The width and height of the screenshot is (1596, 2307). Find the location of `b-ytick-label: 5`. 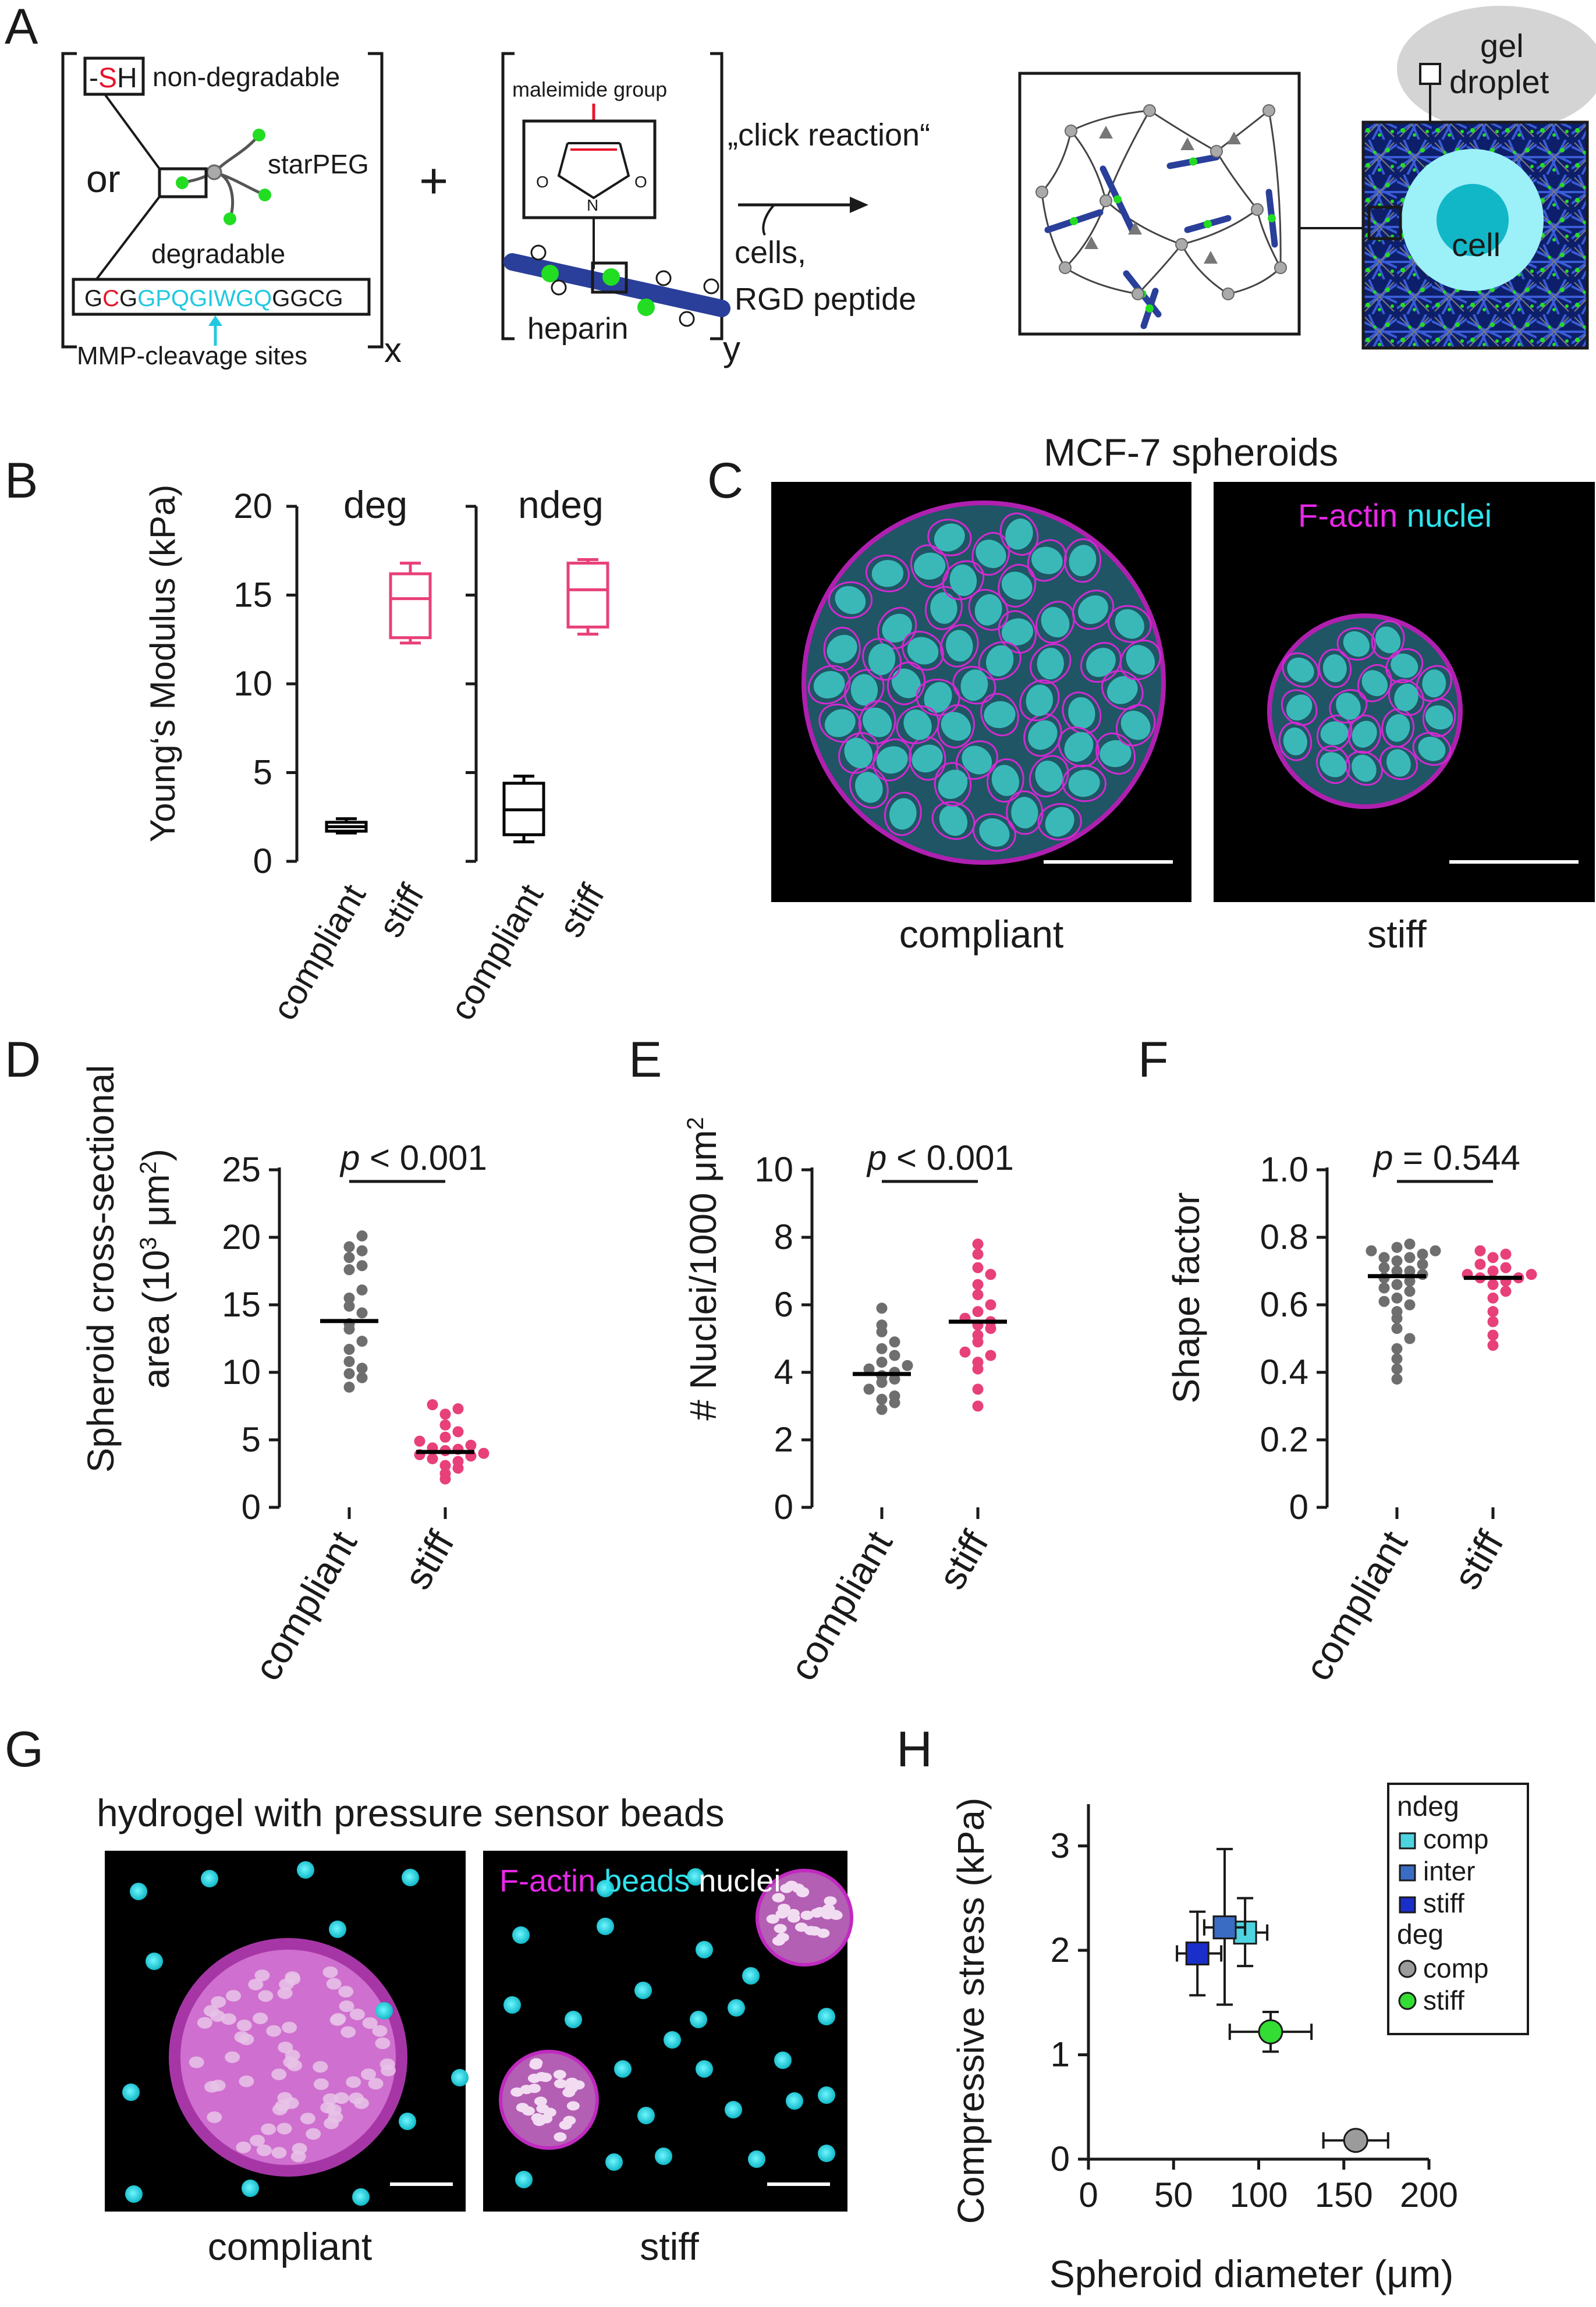

b-ytick-label: 5 is located at coordinates (262, 772).